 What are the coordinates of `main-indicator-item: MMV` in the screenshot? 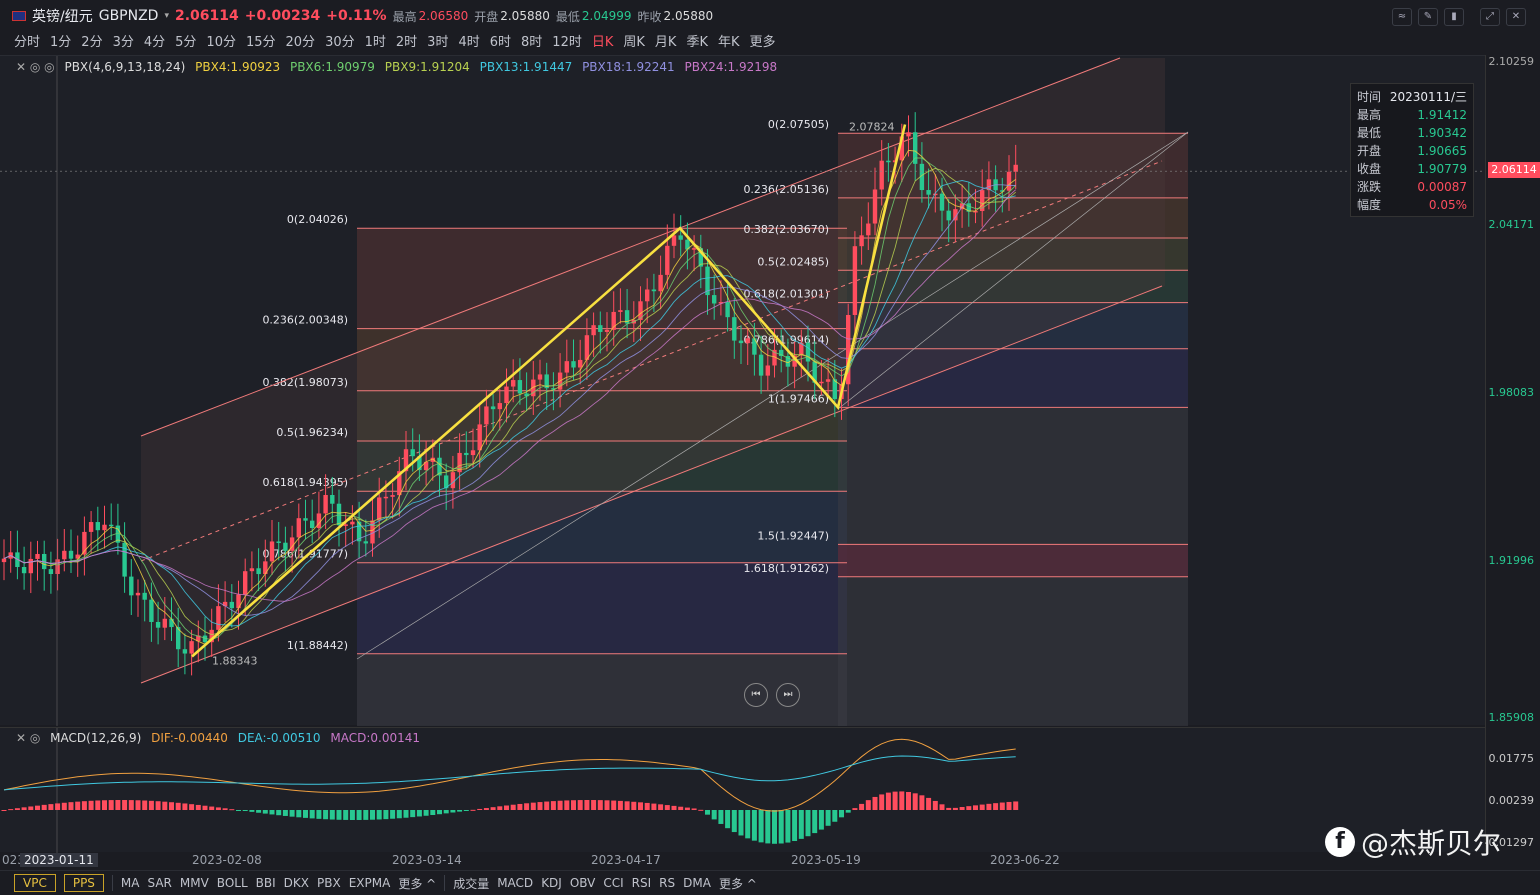 It's located at (194, 883).